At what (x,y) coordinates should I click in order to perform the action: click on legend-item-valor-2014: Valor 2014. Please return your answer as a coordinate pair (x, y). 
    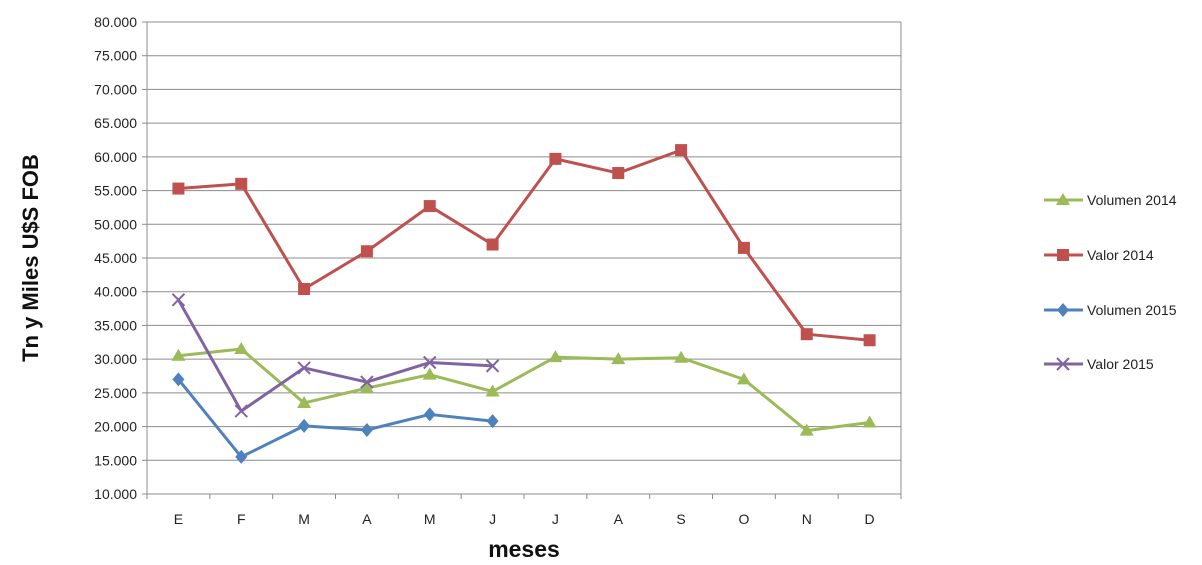
    Looking at the image, I should click on (1099, 255).